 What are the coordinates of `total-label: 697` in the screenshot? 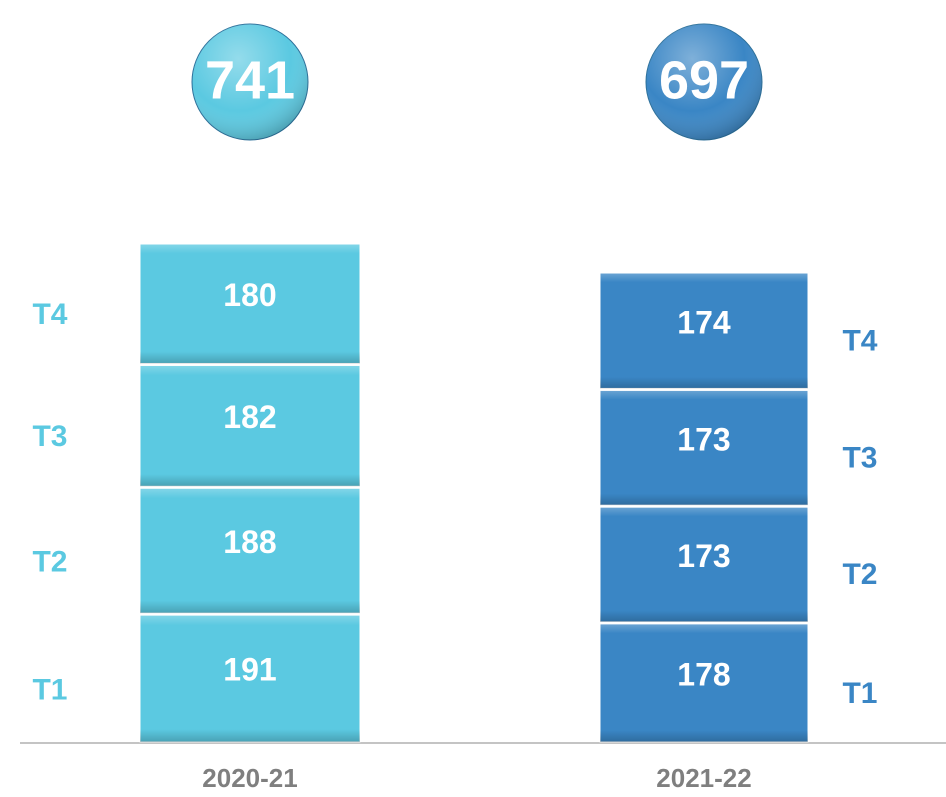 It's located at (704, 80).